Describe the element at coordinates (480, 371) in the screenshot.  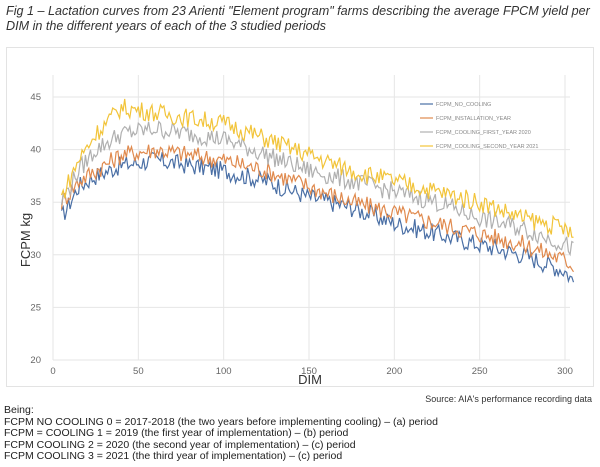
I see `x-tick-label: 250` at that location.